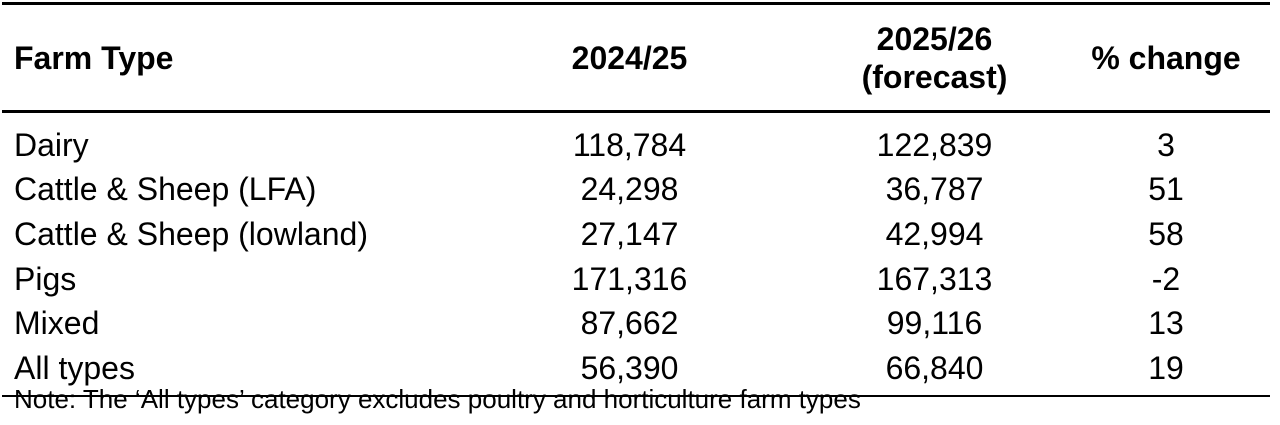 Image resolution: width=1280 pixels, height=425 pixels. Describe the element at coordinates (1166, 144) in the screenshot. I see `cell-percent-change: 3` at that location.